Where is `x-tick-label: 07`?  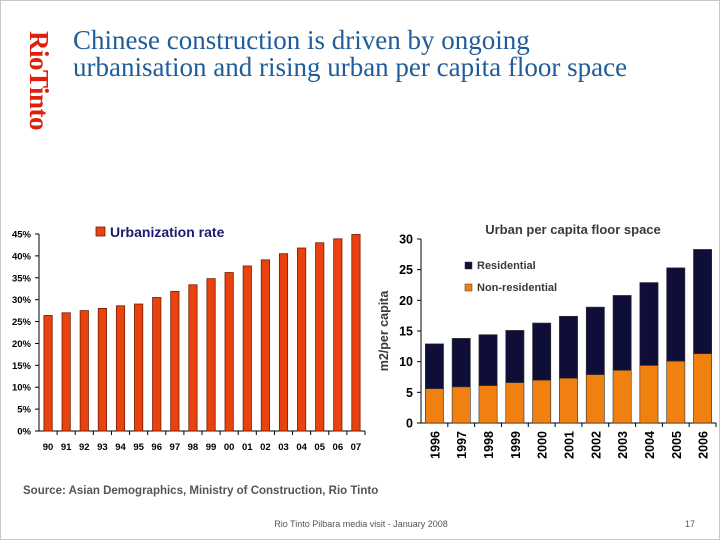
x-tick-label: 07 is located at coordinates (356, 447).